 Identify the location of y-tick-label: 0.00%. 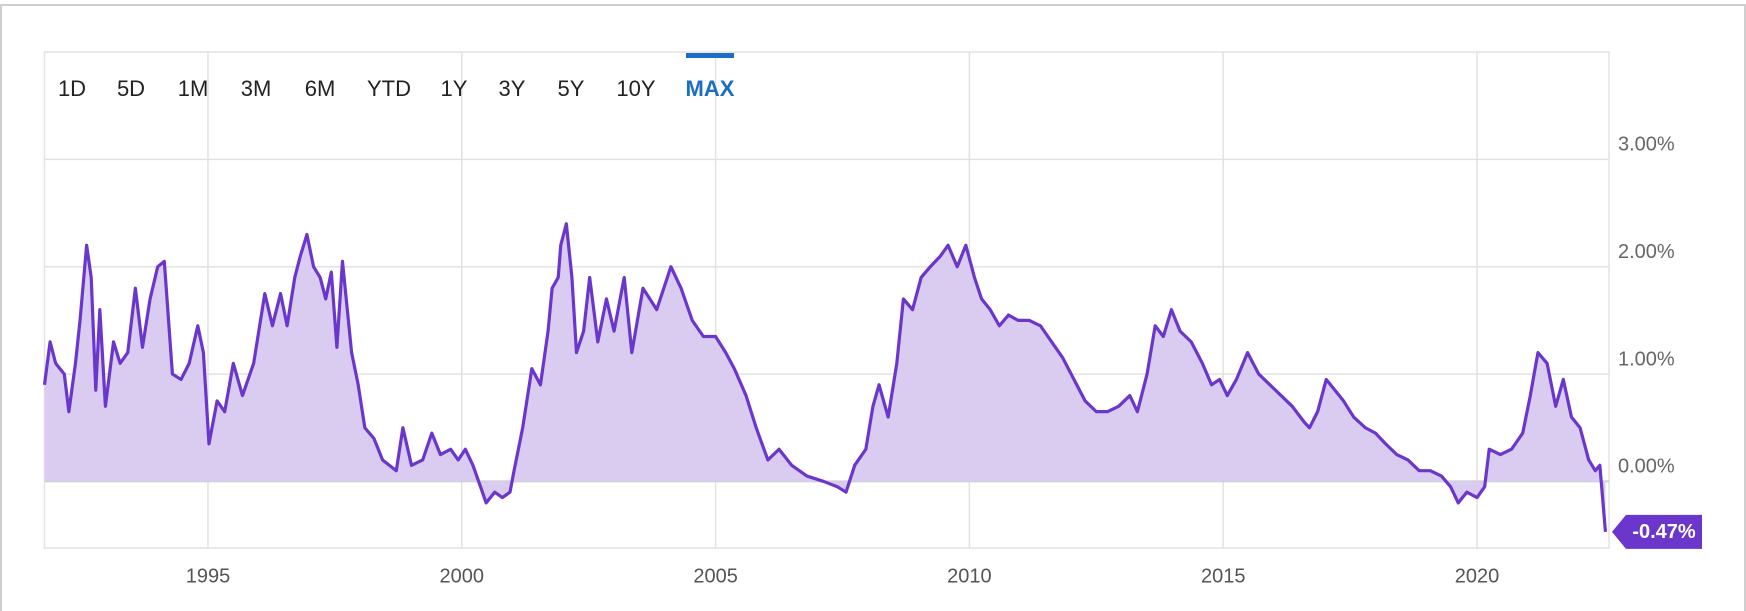
(1646, 467).